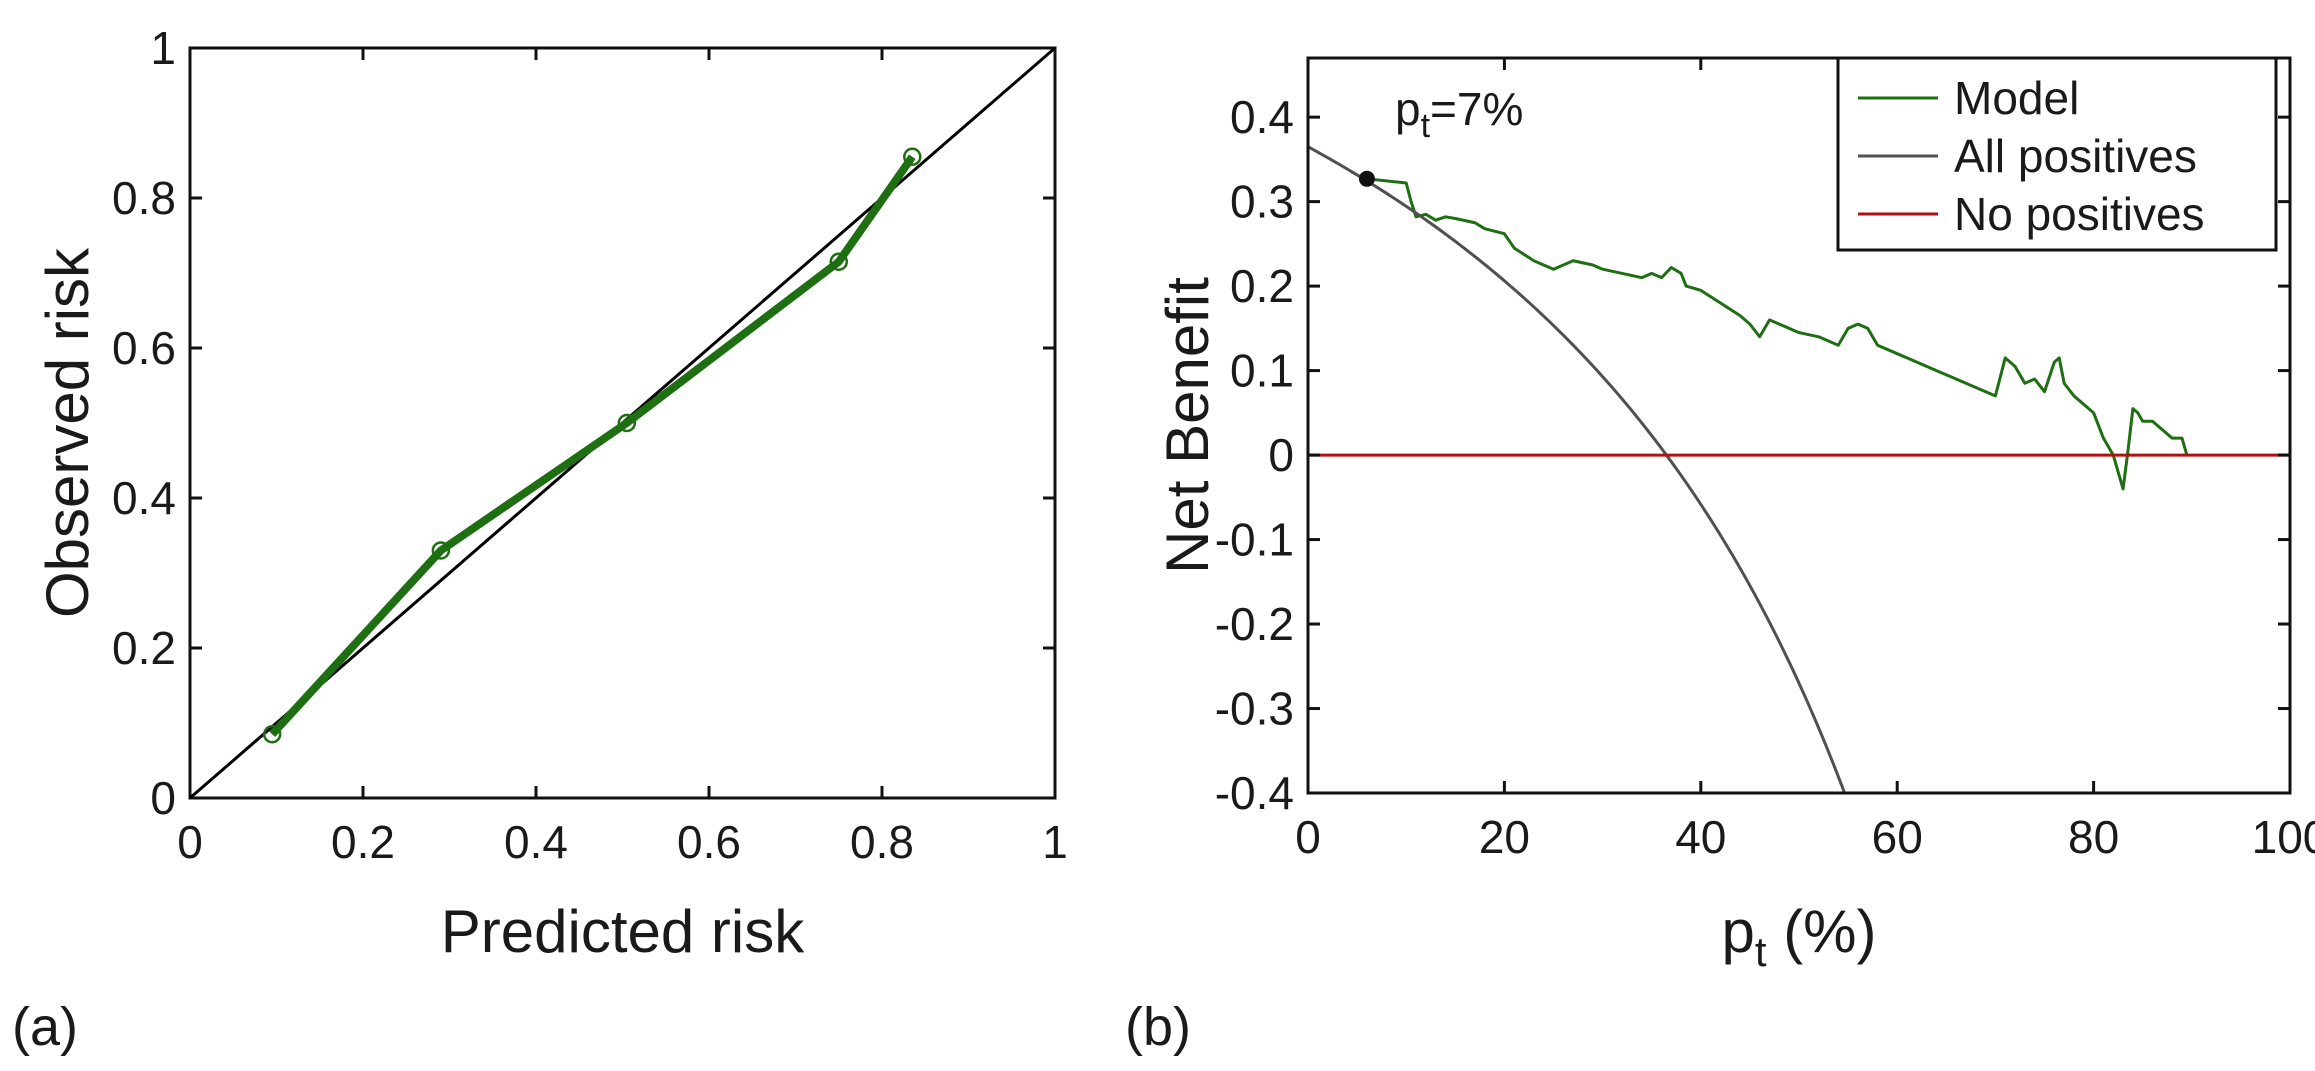 This screenshot has height=1071, width=2315. I want to click on x-tick-label: 40, so click(1700, 837).